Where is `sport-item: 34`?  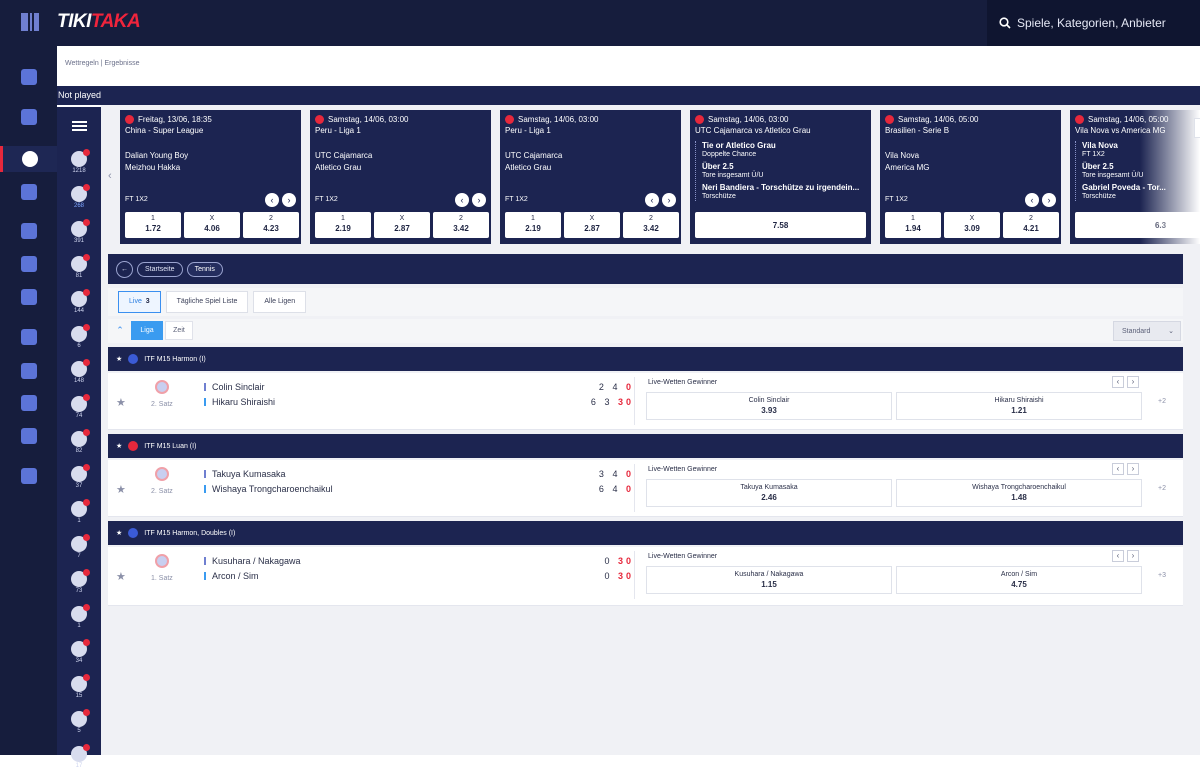 sport-item: 34 is located at coordinates (79, 651).